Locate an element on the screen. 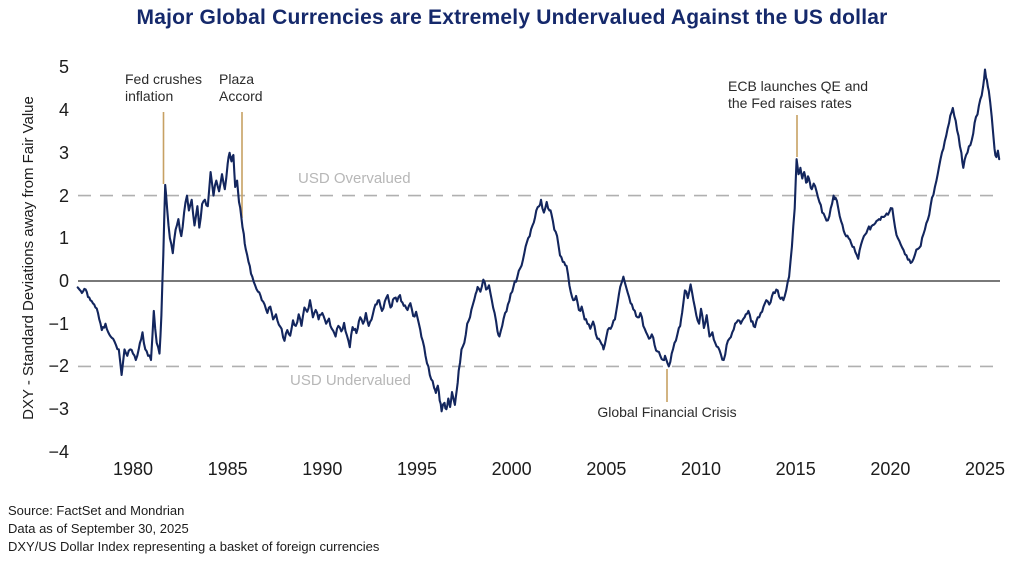 The width and height of the screenshot is (1024, 562). source-line: Source: FactSet and Mondrian is located at coordinates (96, 510).